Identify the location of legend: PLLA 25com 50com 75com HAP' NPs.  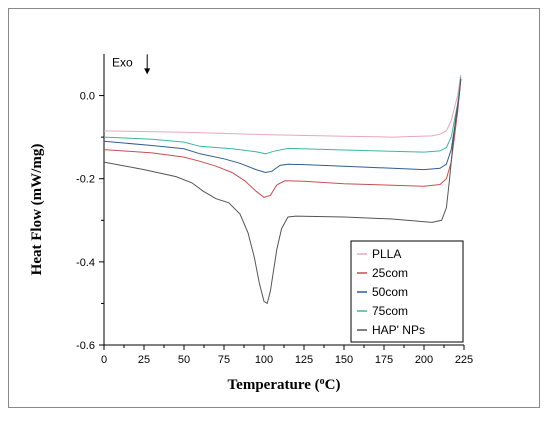
(407, 291).